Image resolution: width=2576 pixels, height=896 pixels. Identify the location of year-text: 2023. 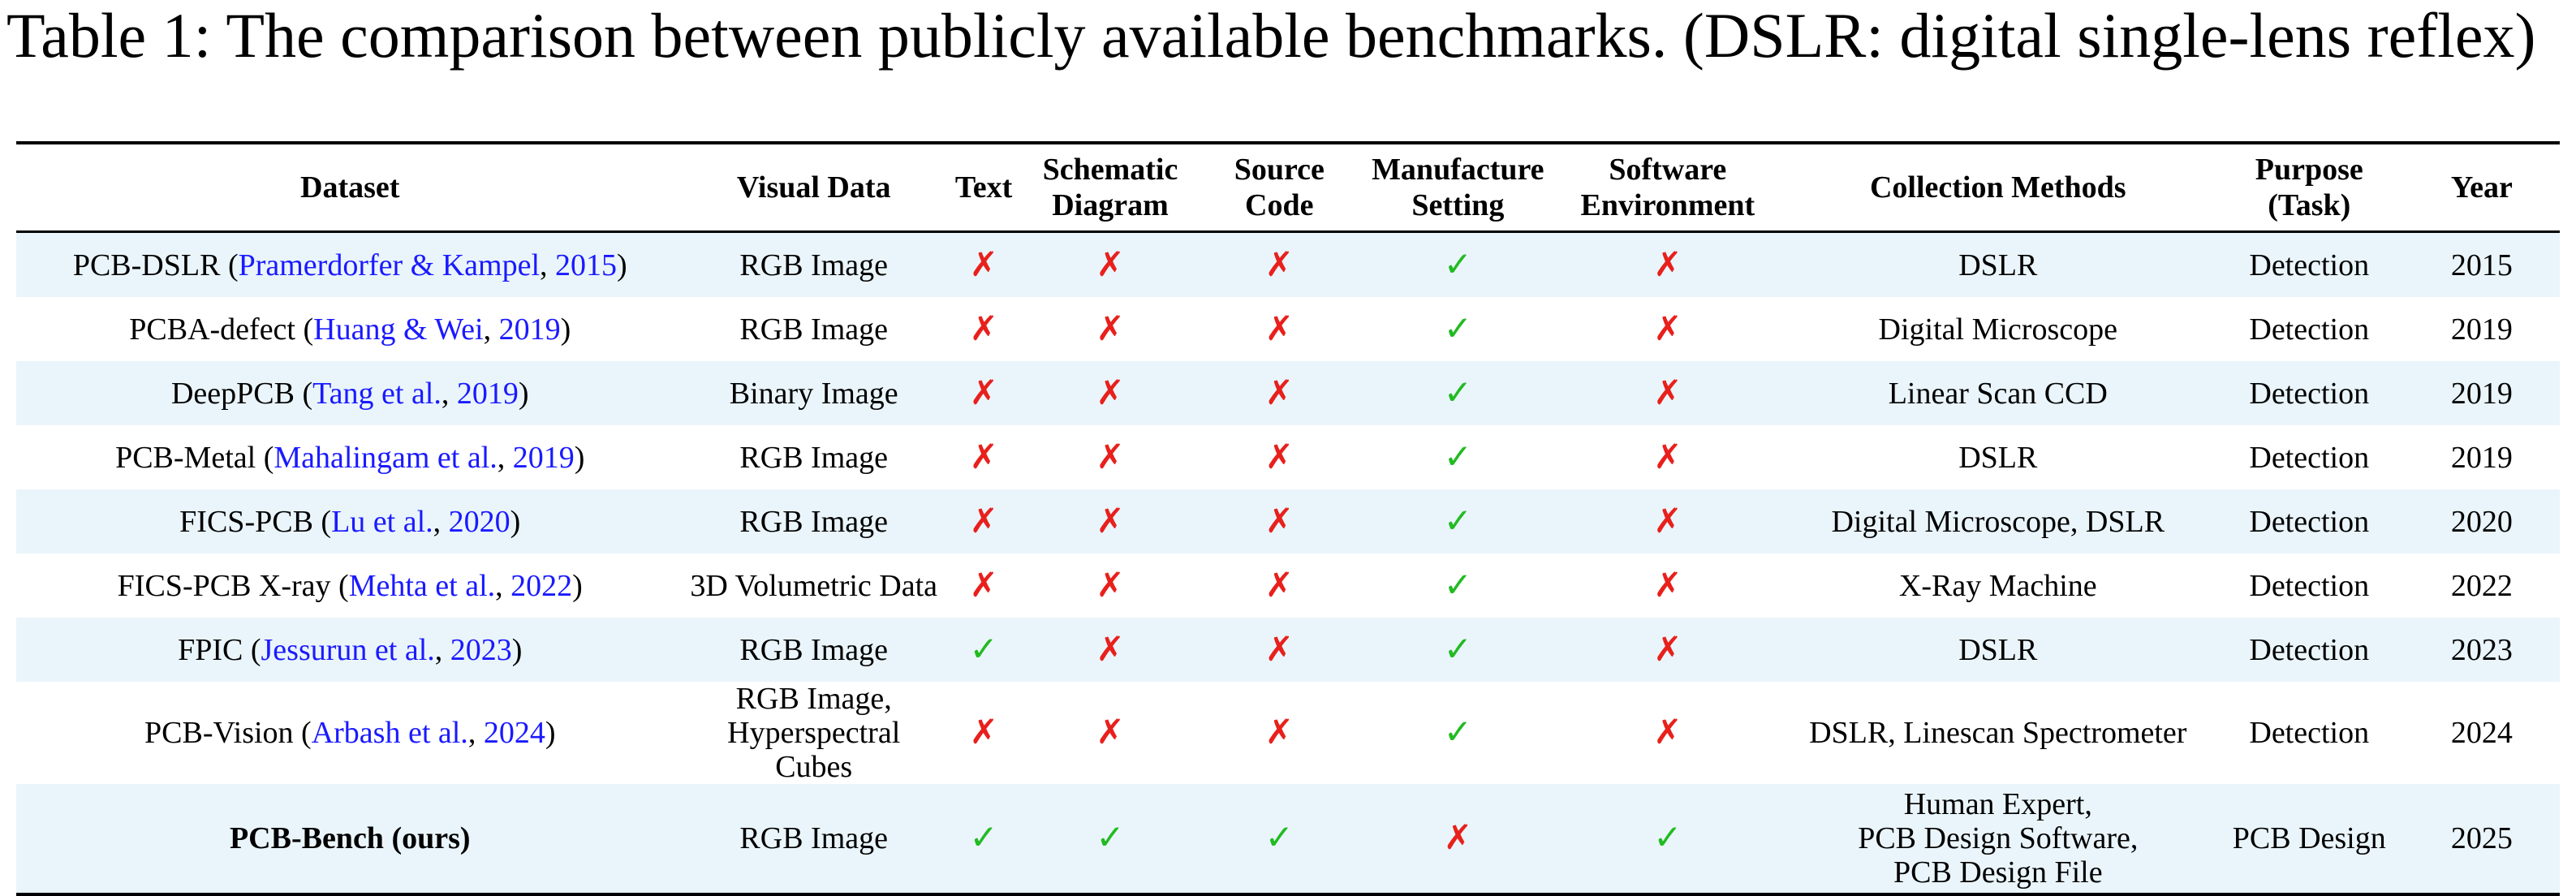
(2481, 650).